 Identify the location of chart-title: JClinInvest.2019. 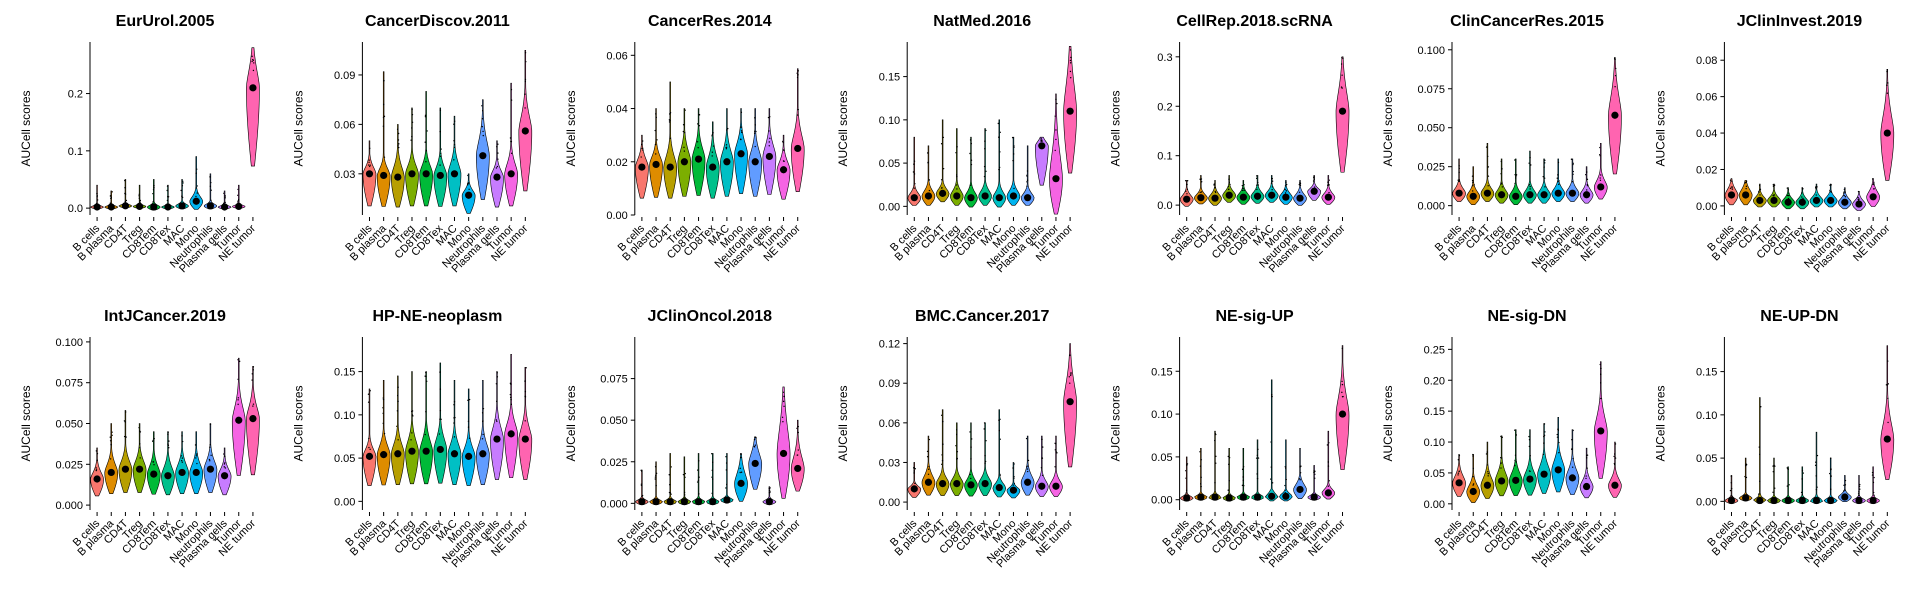
(1800, 21).